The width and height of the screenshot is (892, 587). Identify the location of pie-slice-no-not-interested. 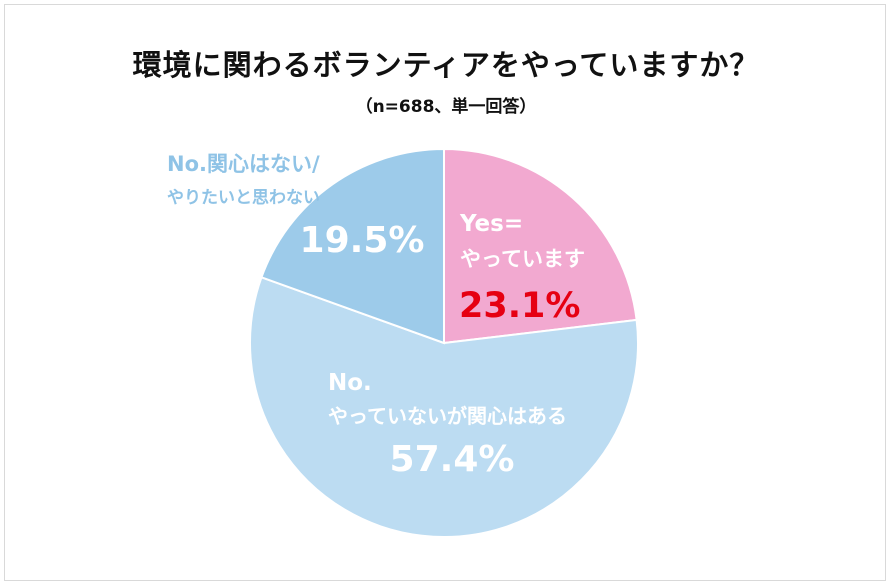
(352, 246).